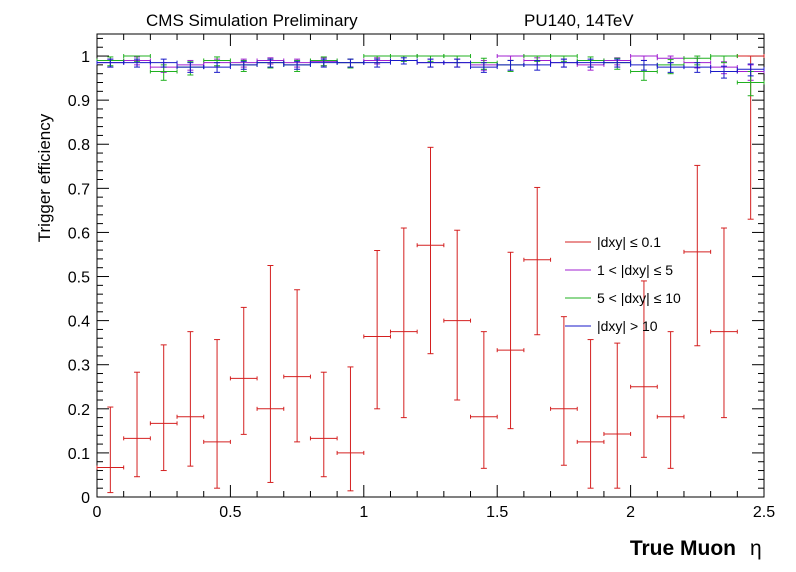  Describe the element at coordinates (79, 101) in the screenshot. I see `y-tick-label: 0.9` at that location.